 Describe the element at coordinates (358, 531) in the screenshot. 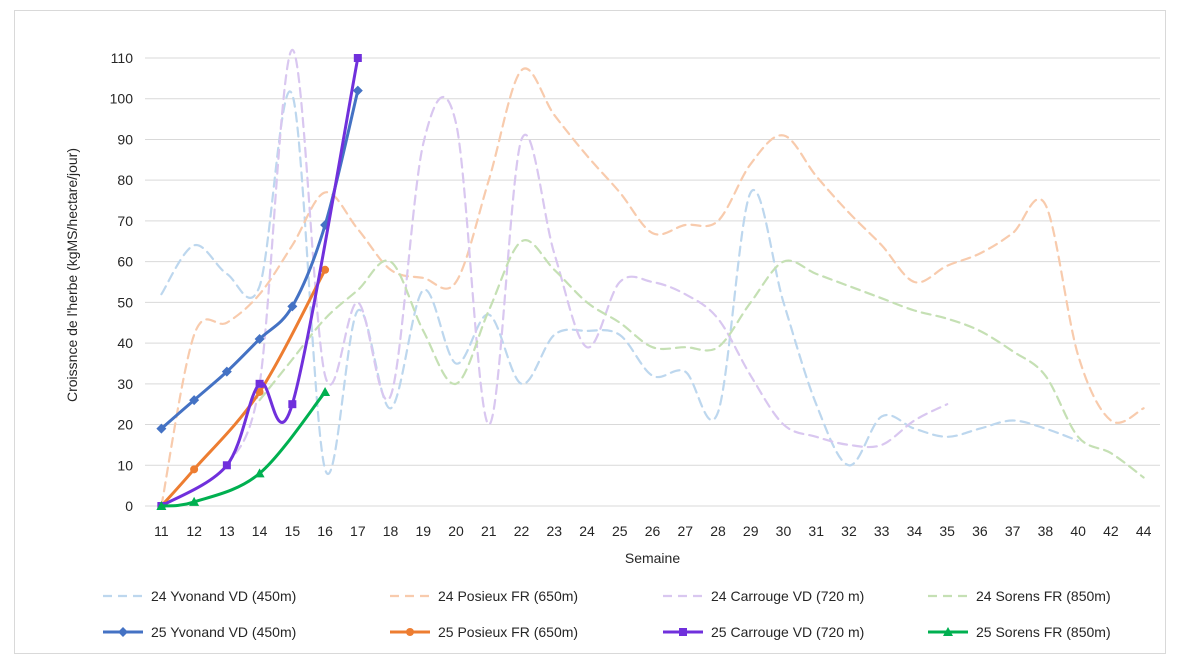

I see `x-tick-label: 17` at that location.